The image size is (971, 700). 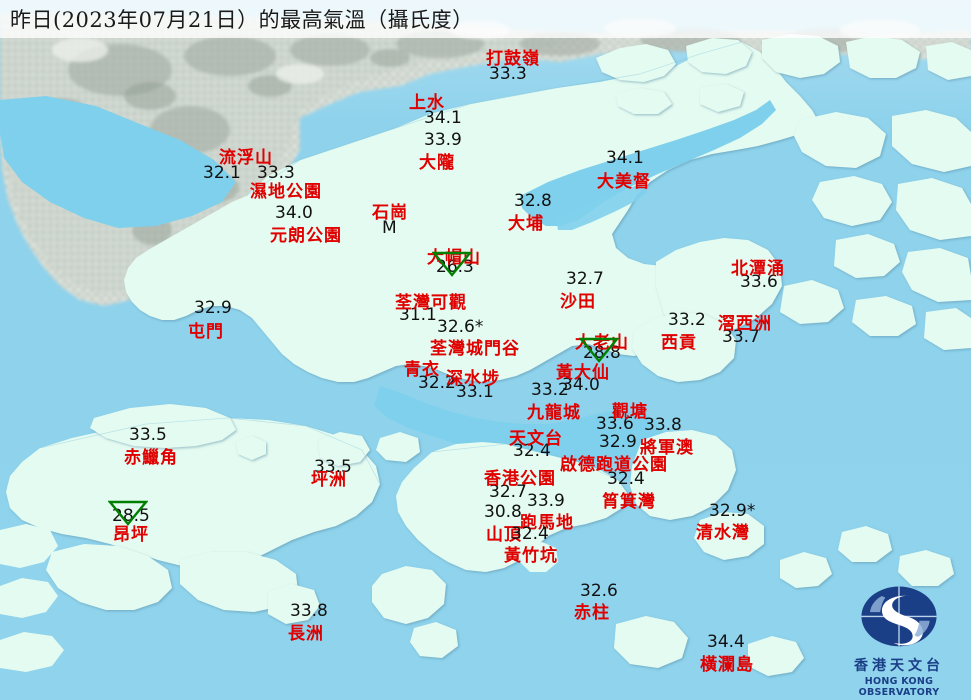 What do you see at coordinates (783, 74) in the screenshot?
I see `northeast-islands` at bounding box center [783, 74].